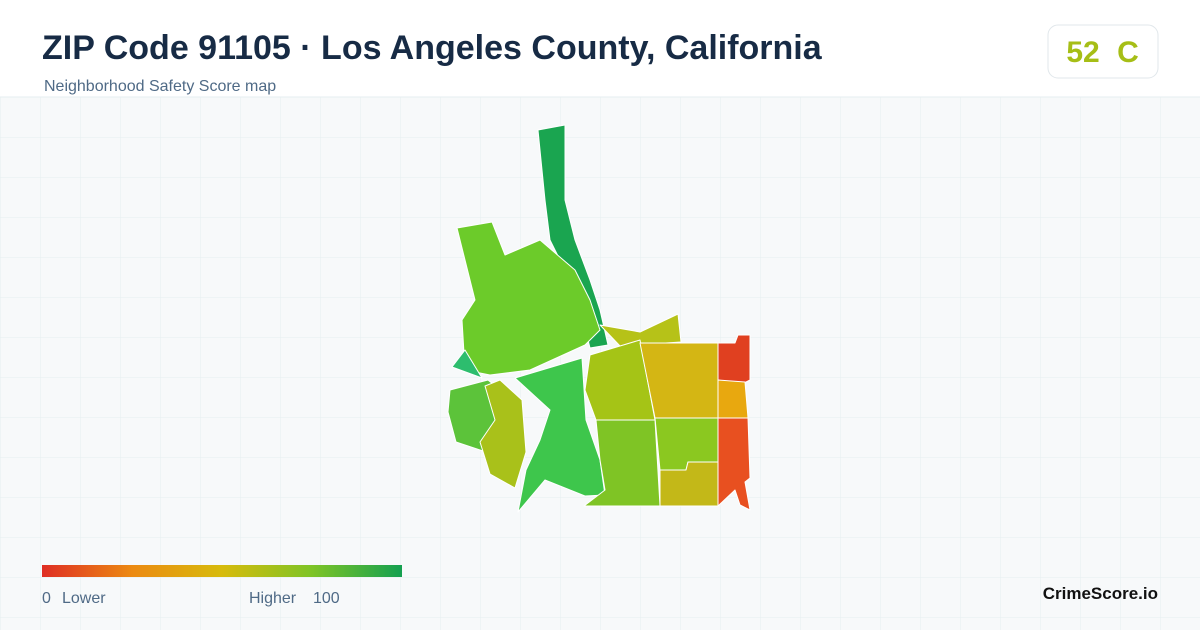 This screenshot has width=1200, height=630. What do you see at coordinates (222, 571) in the screenshot?
I see `legend-scale` at bounding box center [222, 571].